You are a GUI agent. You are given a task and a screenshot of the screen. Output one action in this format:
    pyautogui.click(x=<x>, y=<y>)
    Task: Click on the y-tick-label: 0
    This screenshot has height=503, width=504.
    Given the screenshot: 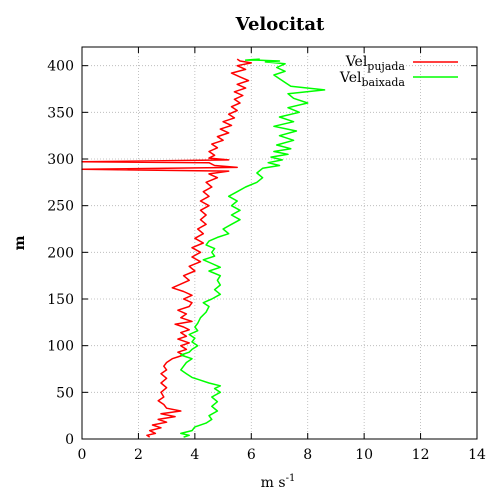 What is the action you would take?
    pyautogui.click(x=69, y=440)
    